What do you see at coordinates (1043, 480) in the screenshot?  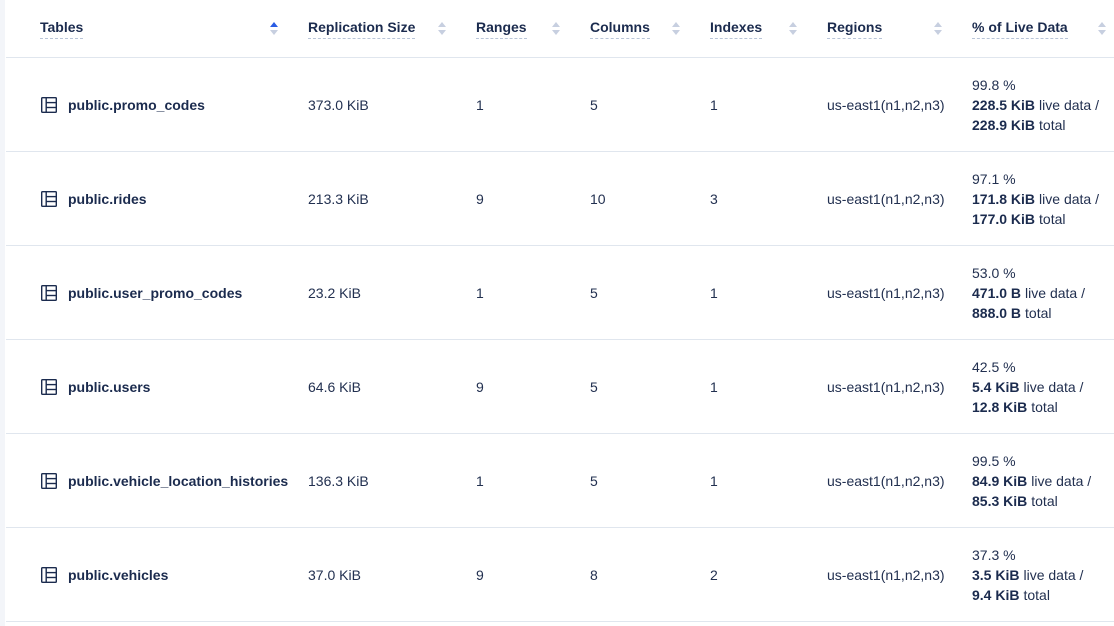 I see `live-data-cell: 99.5 % 84.9 KiB live data / 85.3 KiB total` at bounding box center [1043, 480].